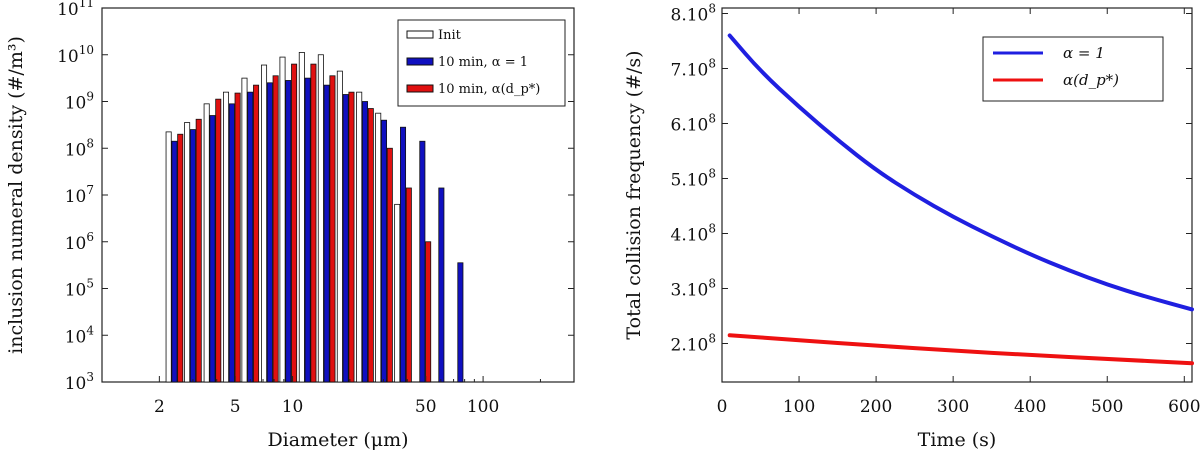  Describe the element at coordinates (420, 61) in the screenshot. I see `legend-swatch-alpha1` at that location.